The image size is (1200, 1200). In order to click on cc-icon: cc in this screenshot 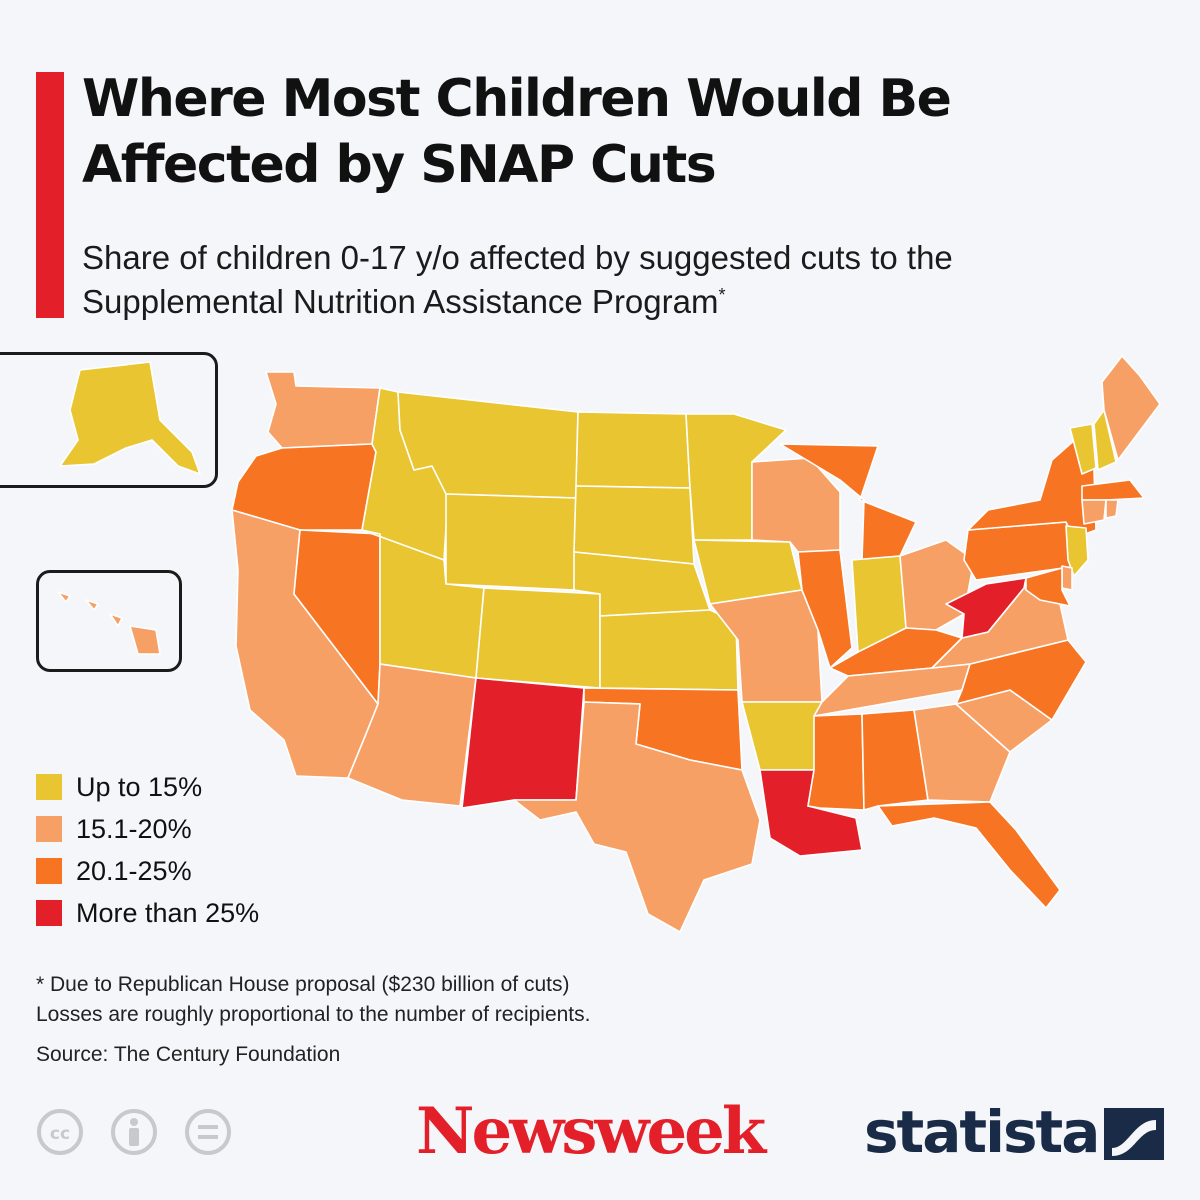, I will do `click(60, 1132)`.